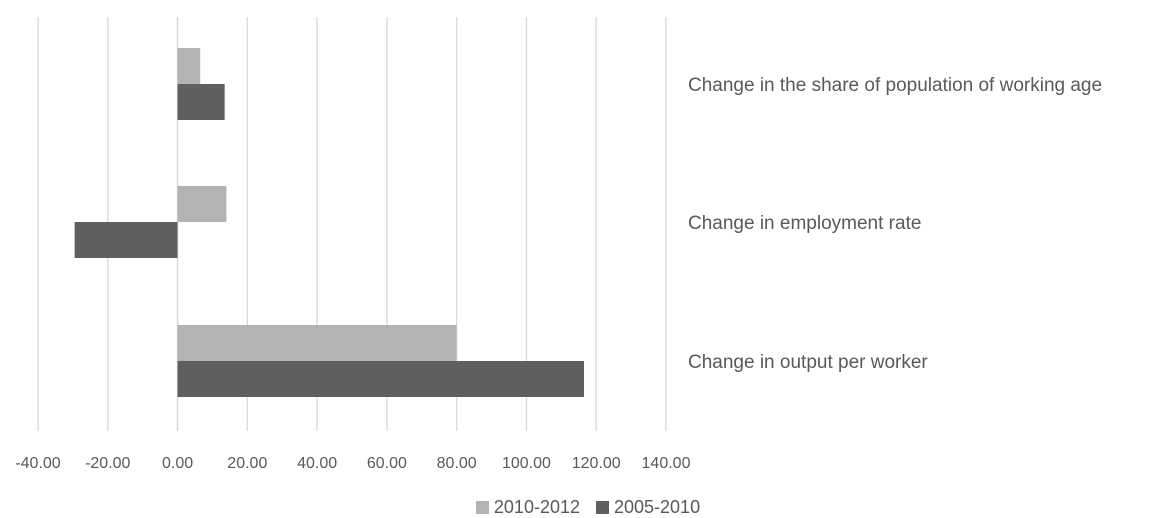 Image resolution: width=1176 pixels, height=518 pixels. I want to click on category-label: Change in output per worker, so click(808, 362).